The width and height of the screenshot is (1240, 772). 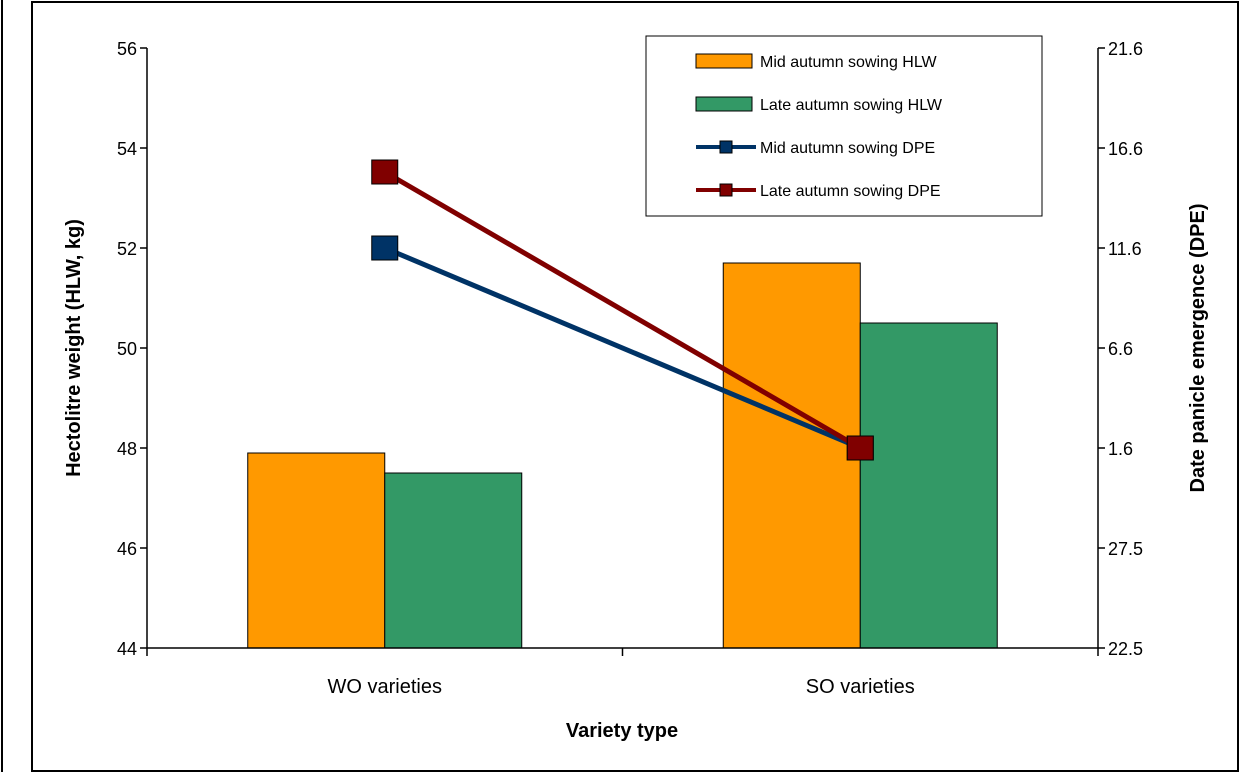 What do you see at coordinates (127, 49) in the screenshot?
I see `y-tick-label-left: 56` at bounding box center [127, 49].